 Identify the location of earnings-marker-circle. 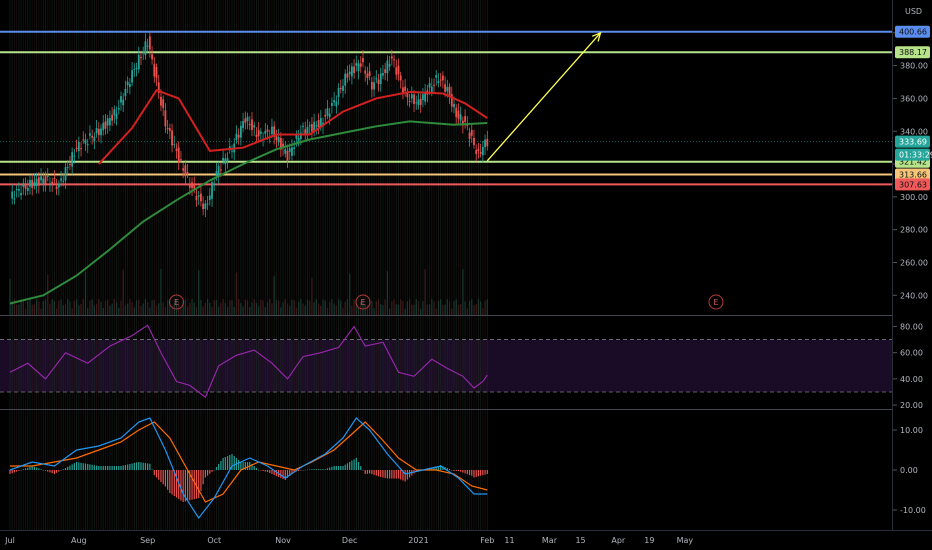
(363, 302).